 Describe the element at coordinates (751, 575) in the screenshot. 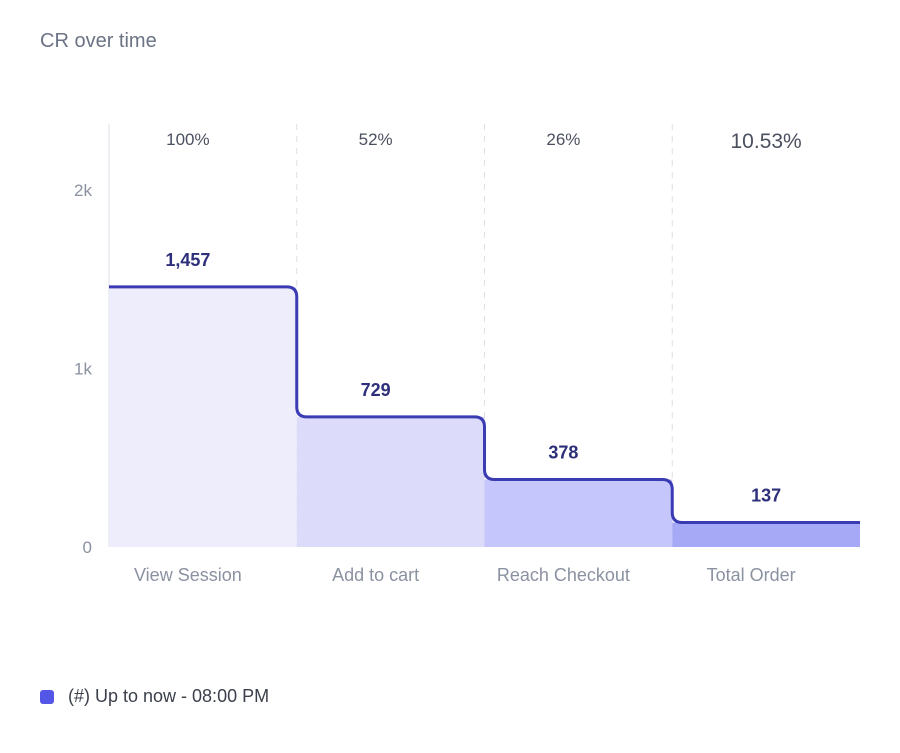

I see `x-tick-label: Total Order` at that location.